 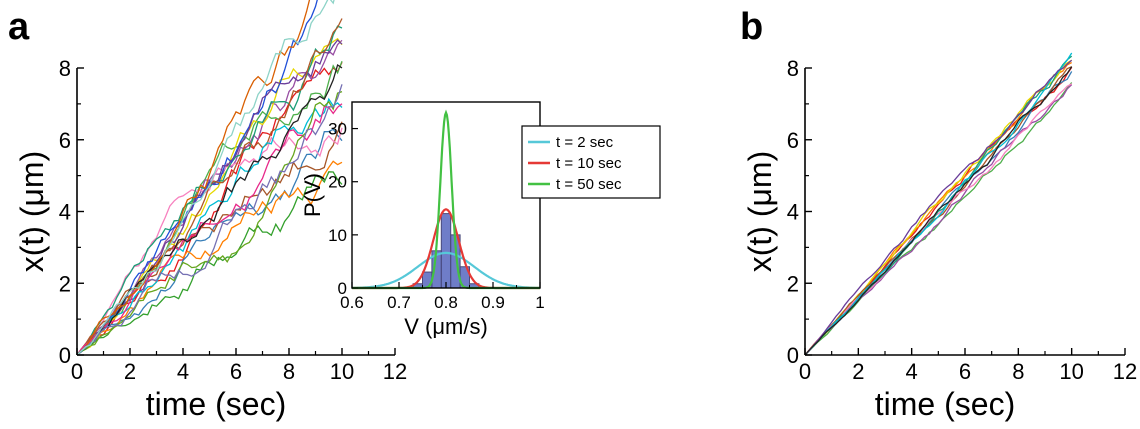 What do you see at coordinates (446, 302) in the screenshot?
I see `inset-x-tick-label: 0.8` at bounding box center [446, 302].